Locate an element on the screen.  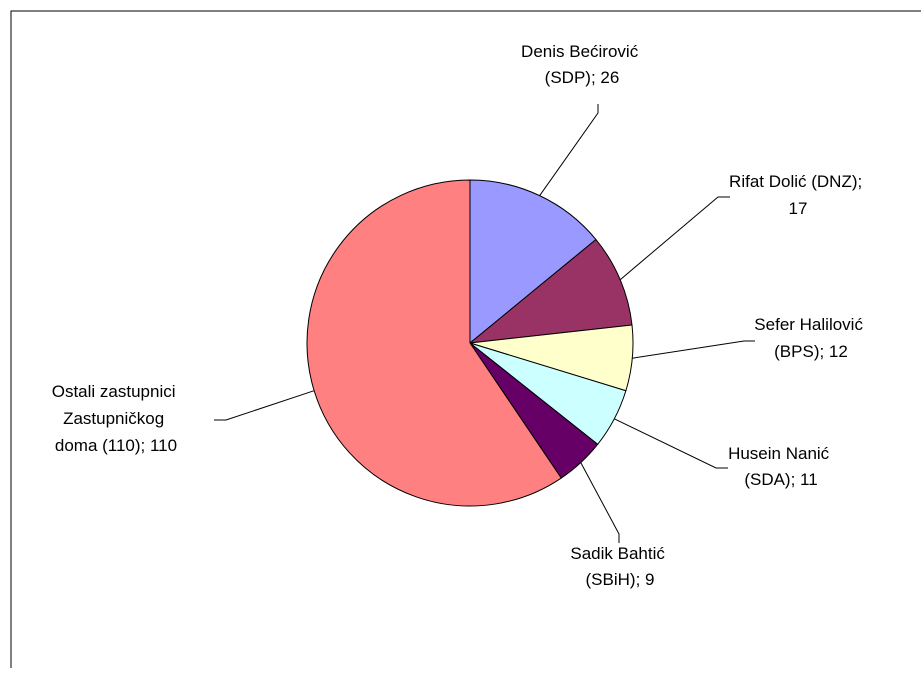
slice-label-husein-nanic: Husein Nanić (SDA); 11 is located at coordinates (781, 466).